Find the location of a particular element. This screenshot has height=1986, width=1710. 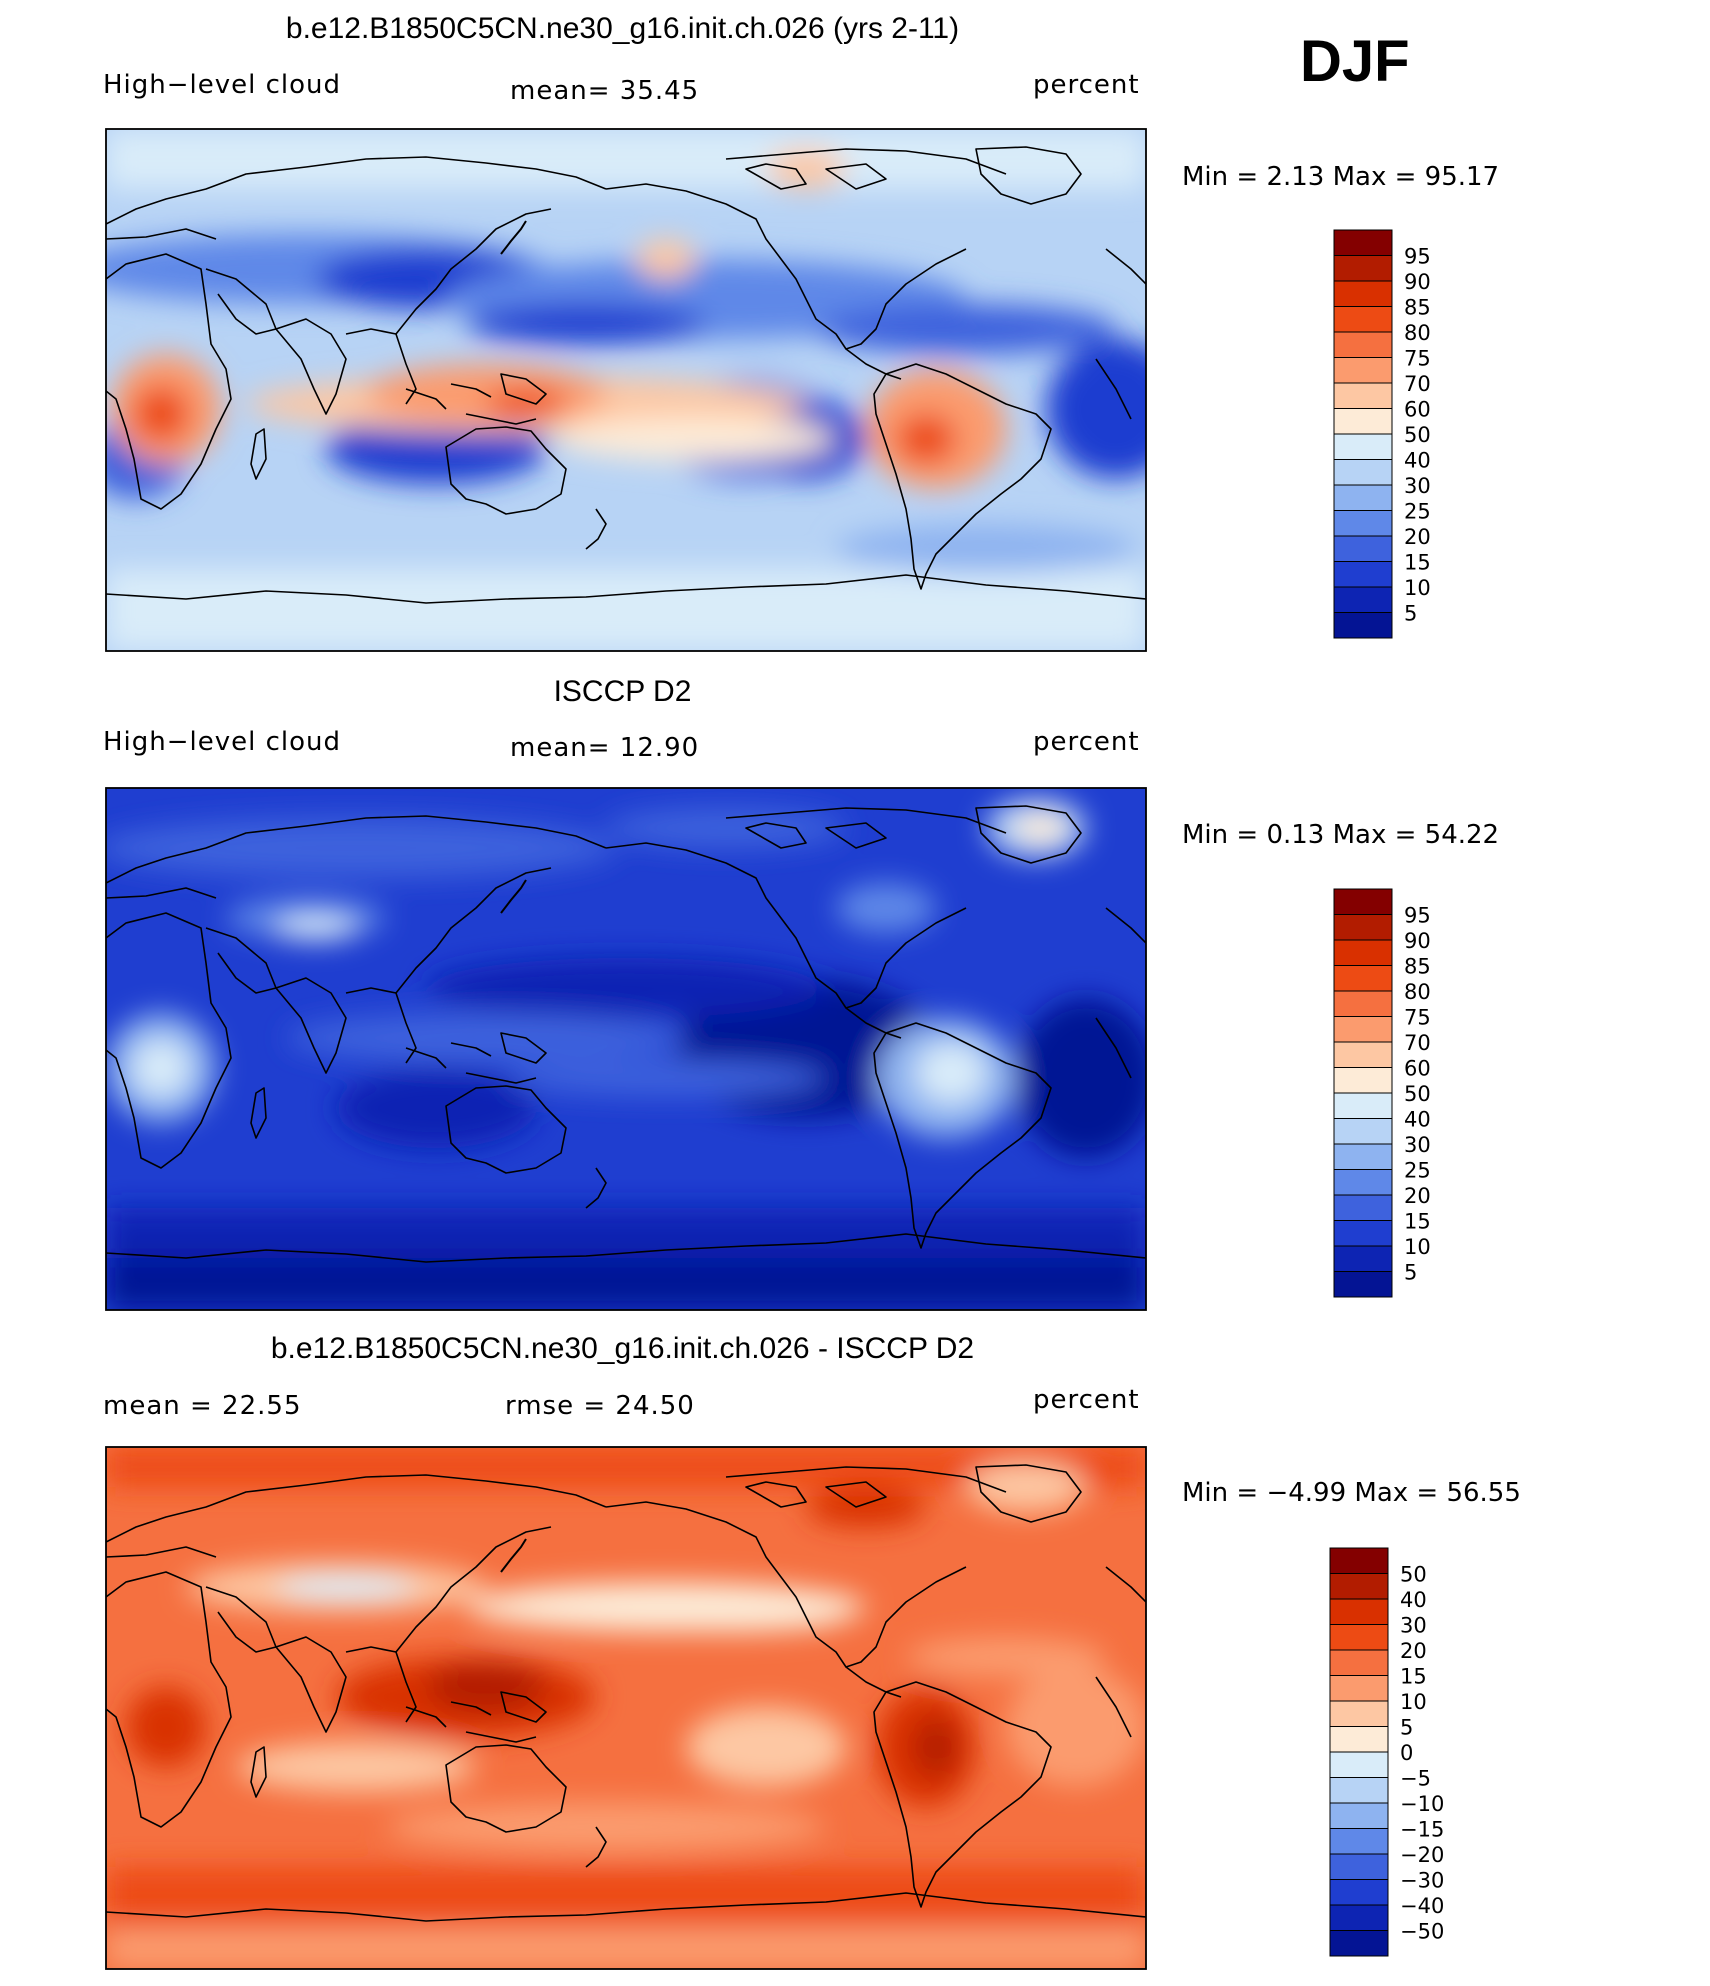

panel-2-title: ISCCP D2 is located at coordinates (622, 691).